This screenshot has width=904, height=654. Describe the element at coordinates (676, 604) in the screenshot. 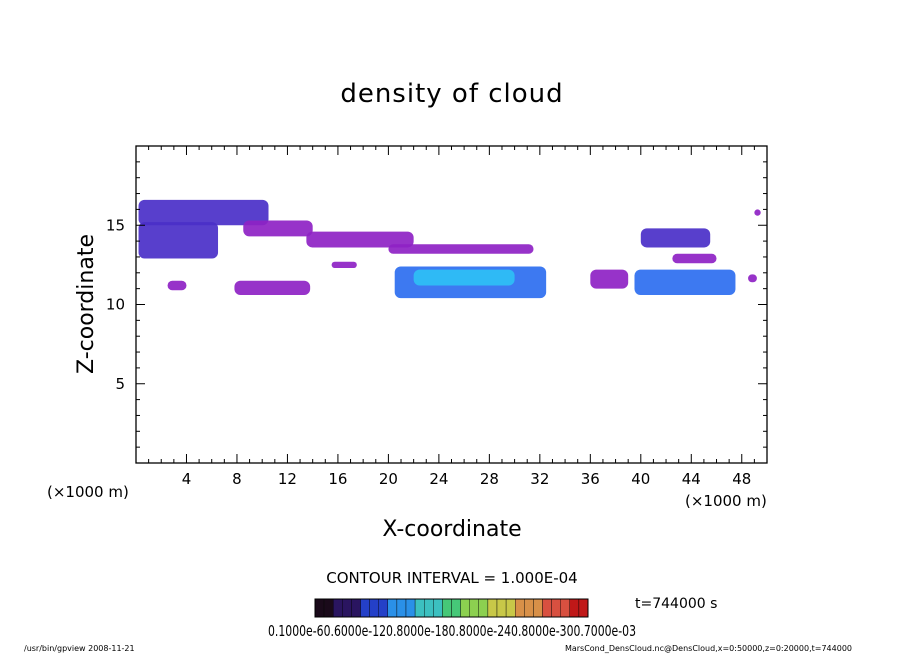

I see `time-label: t=744000 s` at that location.